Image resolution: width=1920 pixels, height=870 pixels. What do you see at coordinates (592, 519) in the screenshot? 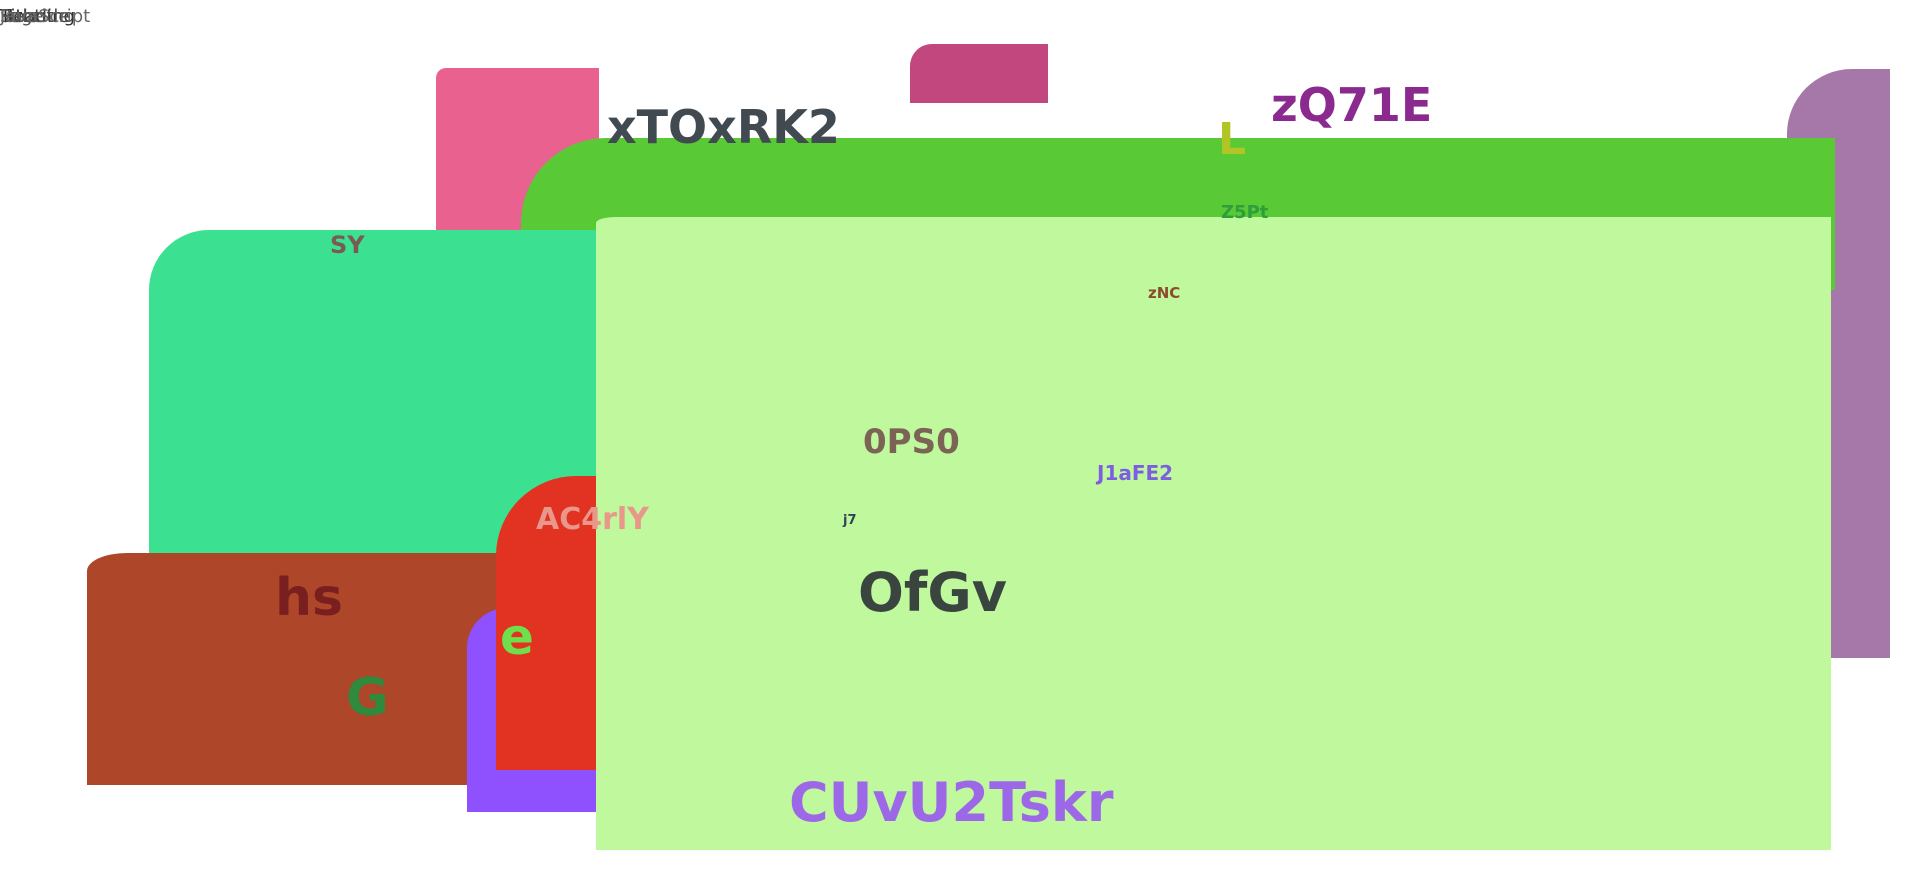
I see `label-ac4rly: AC4rlY` at bounding box center [592, 519].